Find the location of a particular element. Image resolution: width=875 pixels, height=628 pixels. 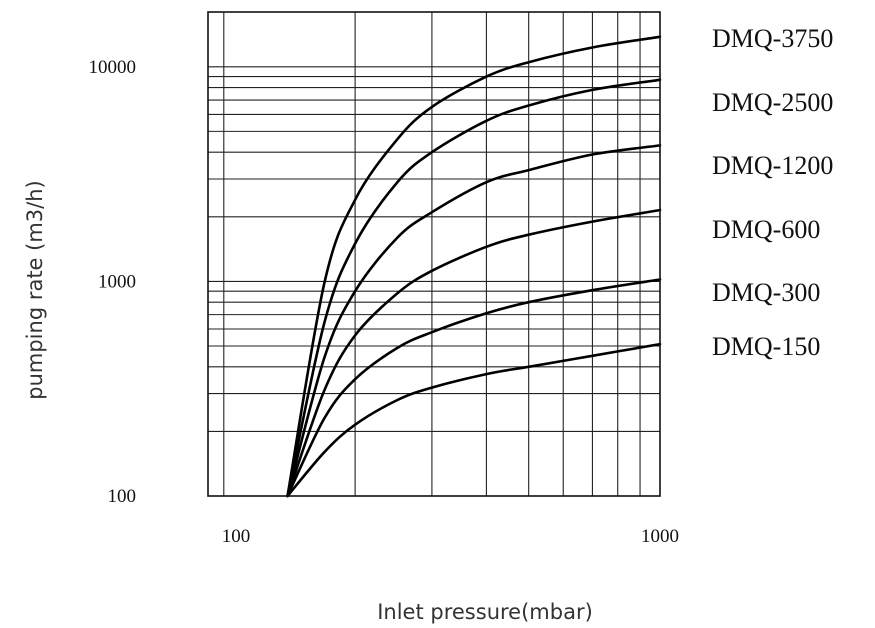

series-label: DMQ-3750 is located at coordinates (772, 38).